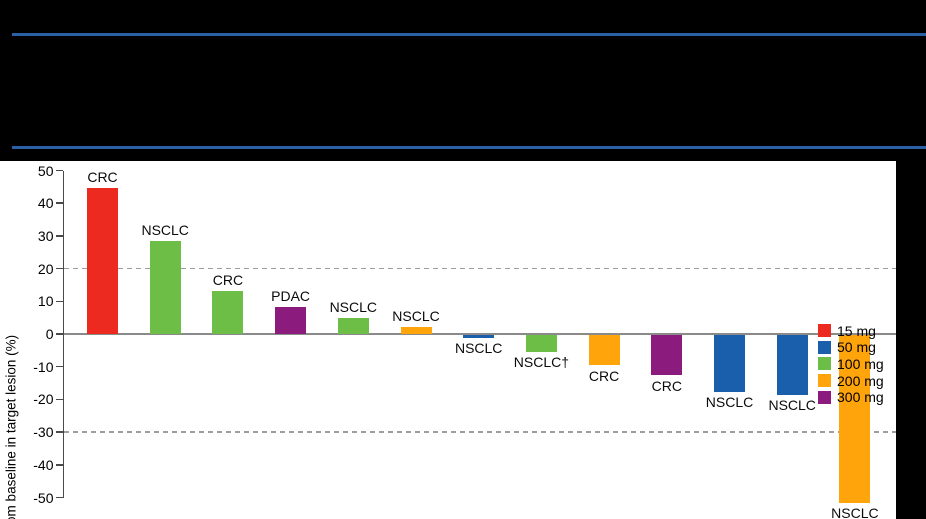  What do you see at coordinates (860, 380) in the screenshot?
I see `legend-label: 200 mg` at bounding box center [860, 380].